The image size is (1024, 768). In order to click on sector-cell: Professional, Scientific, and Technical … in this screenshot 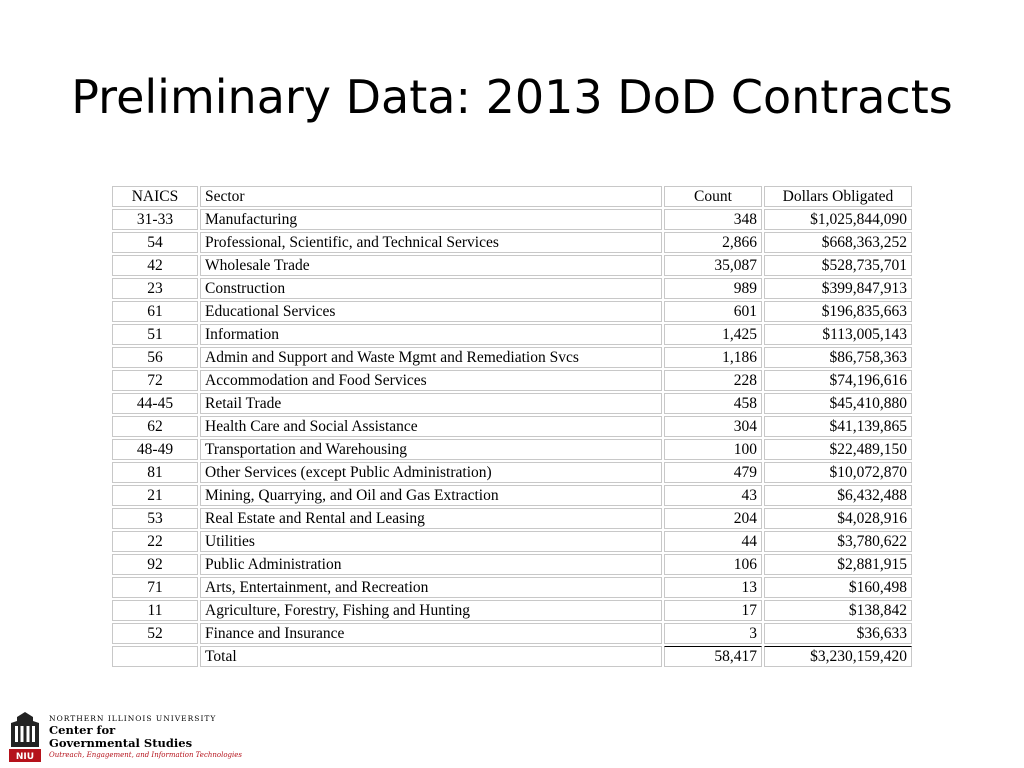, I will do `click(431, 242)`.